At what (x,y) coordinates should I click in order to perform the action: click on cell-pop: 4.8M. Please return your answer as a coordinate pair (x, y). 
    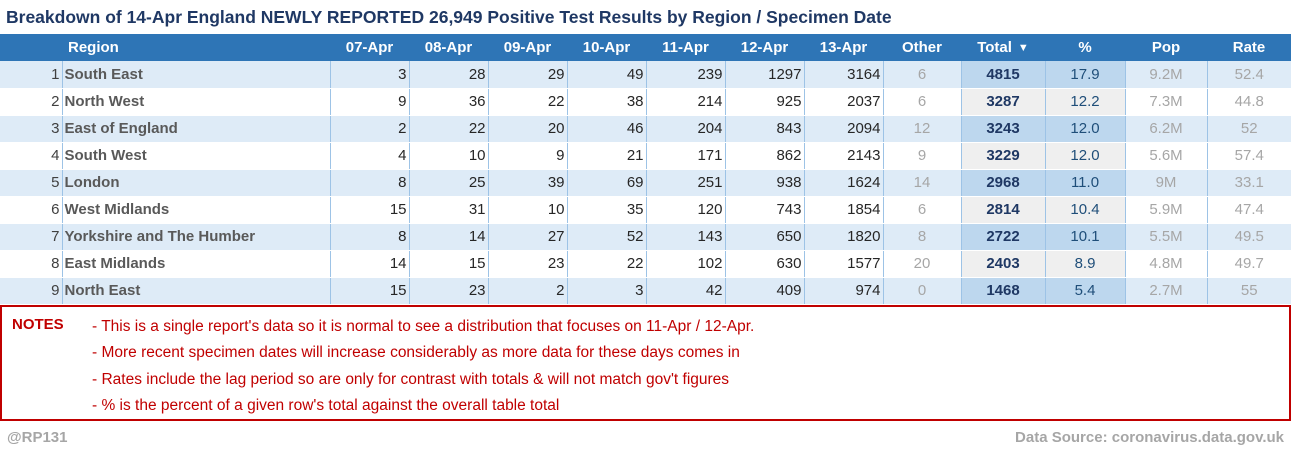
    Looking at the image, I should click on (1165, 264).